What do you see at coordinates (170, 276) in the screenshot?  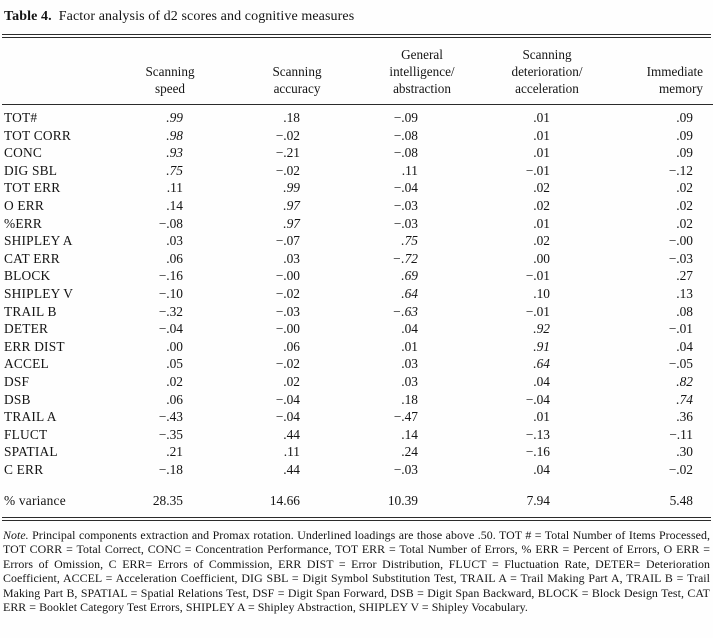 I see `loading-value: −.16` at bounding box center [170, 276].